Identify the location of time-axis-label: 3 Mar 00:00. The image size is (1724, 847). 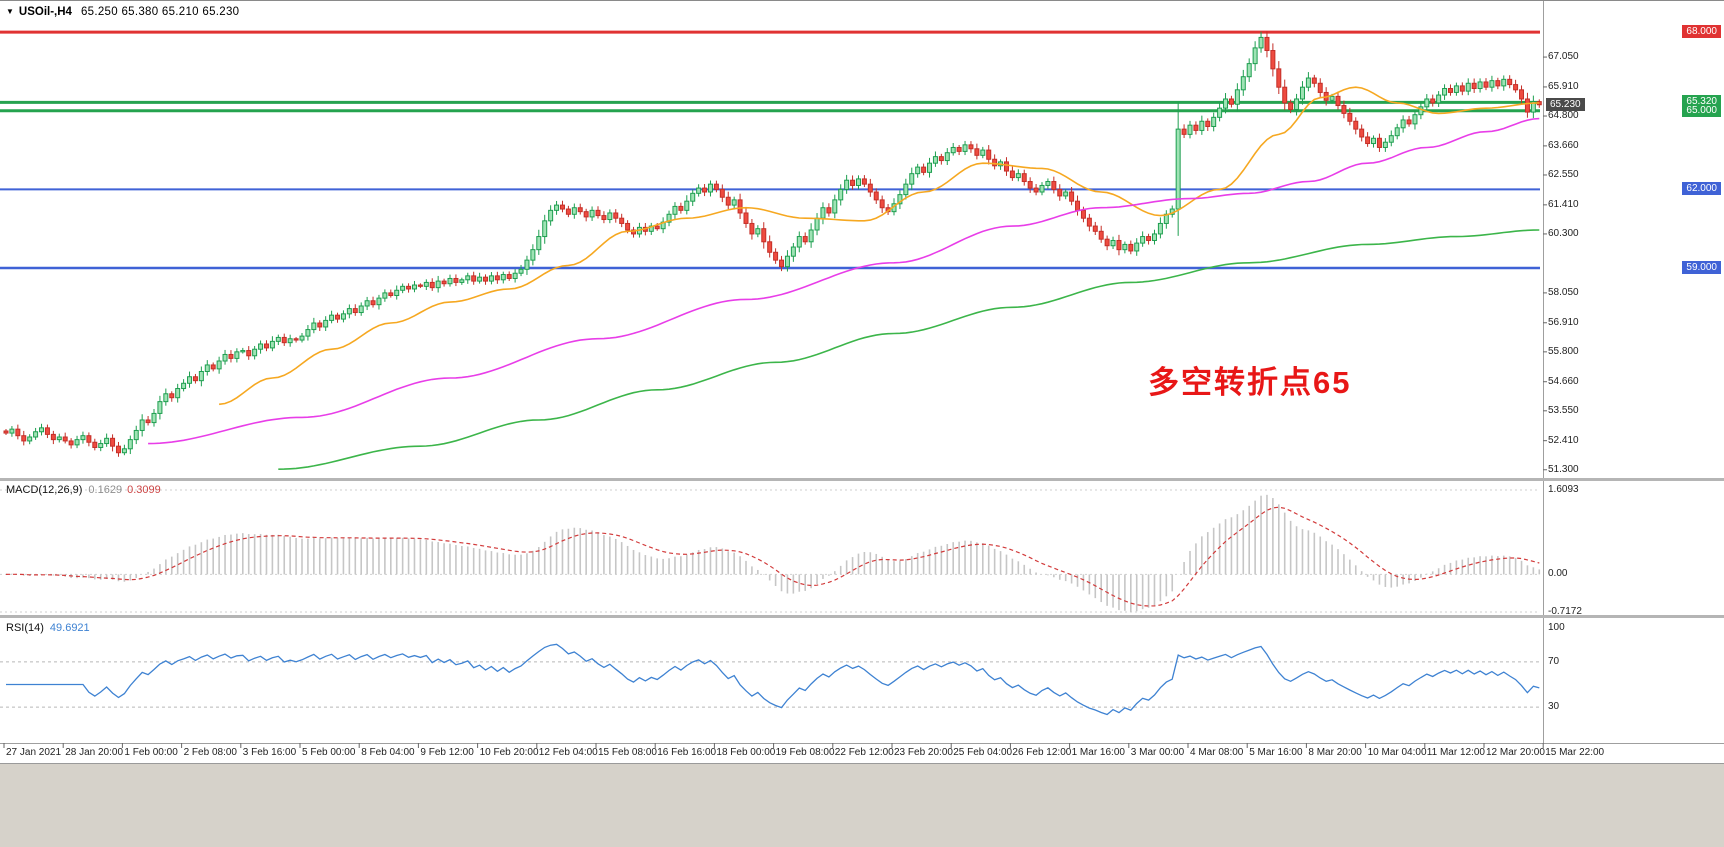
(1157, 752).